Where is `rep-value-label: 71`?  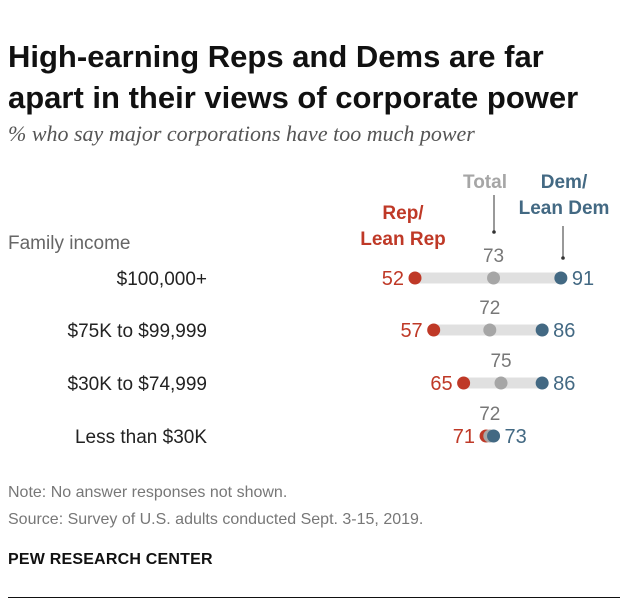 rep-value-label: 71 is located at coordinates (464, 437).